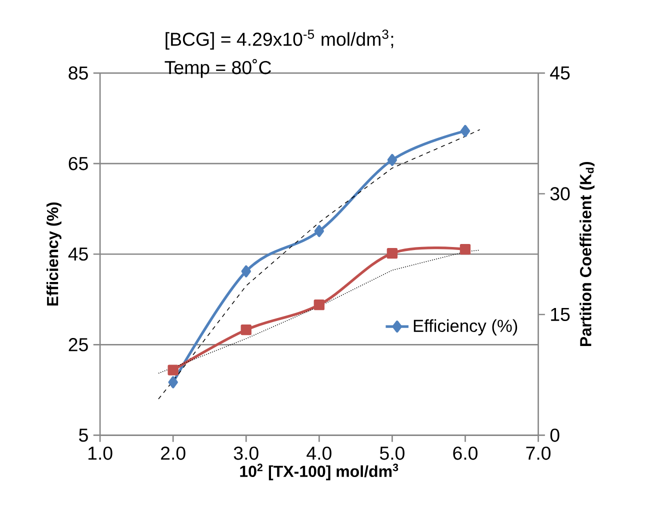 This screenshot has height=518, width=647. What do you see at coordinates (78, 73) in the screenshot?
I see `y-tick-label: 85` at bounding box center [78, 73].